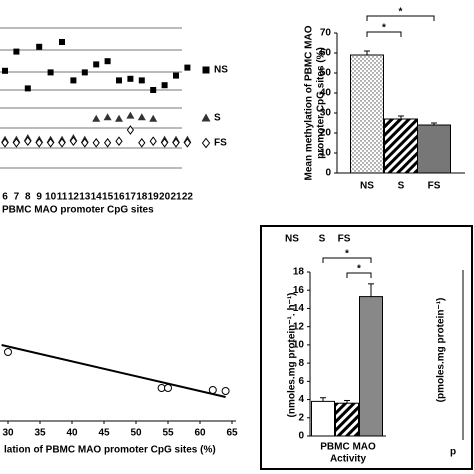 The image size is (474, 474). Describe the element at coordinates (301, 381) in the screenshot. I see `y-tick-label: 6` at that location.